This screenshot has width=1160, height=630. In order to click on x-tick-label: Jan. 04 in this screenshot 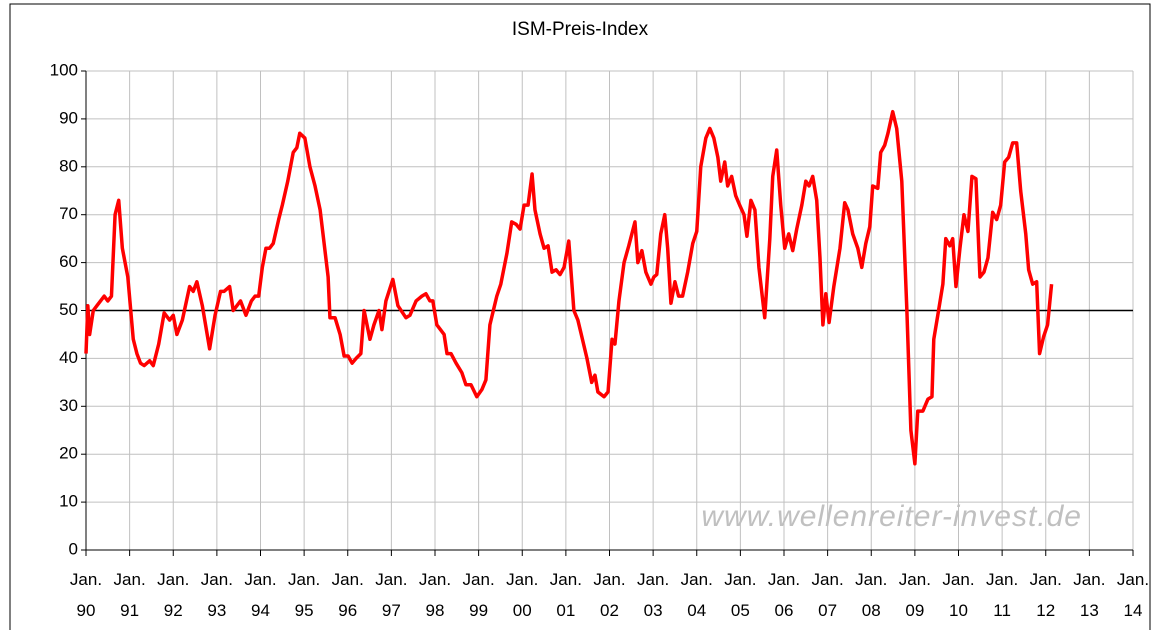, I will do `click(696, 595)`.